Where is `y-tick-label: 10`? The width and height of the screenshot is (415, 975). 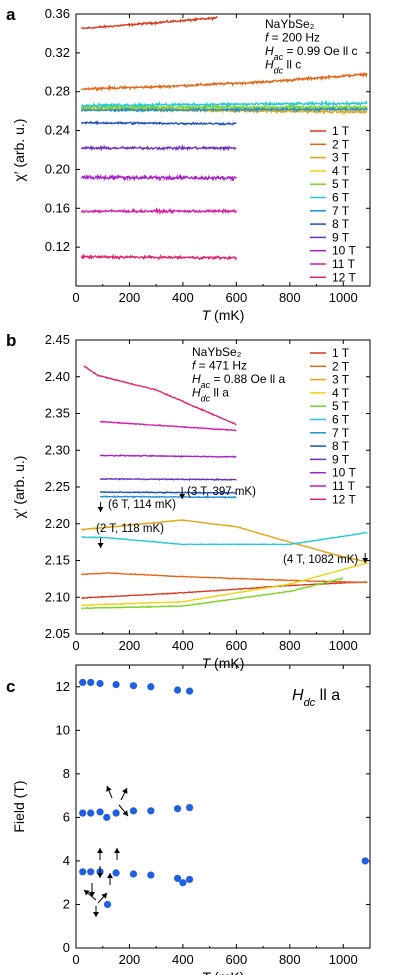
y-tick-label: 10 is located at coordinates (63, 729).